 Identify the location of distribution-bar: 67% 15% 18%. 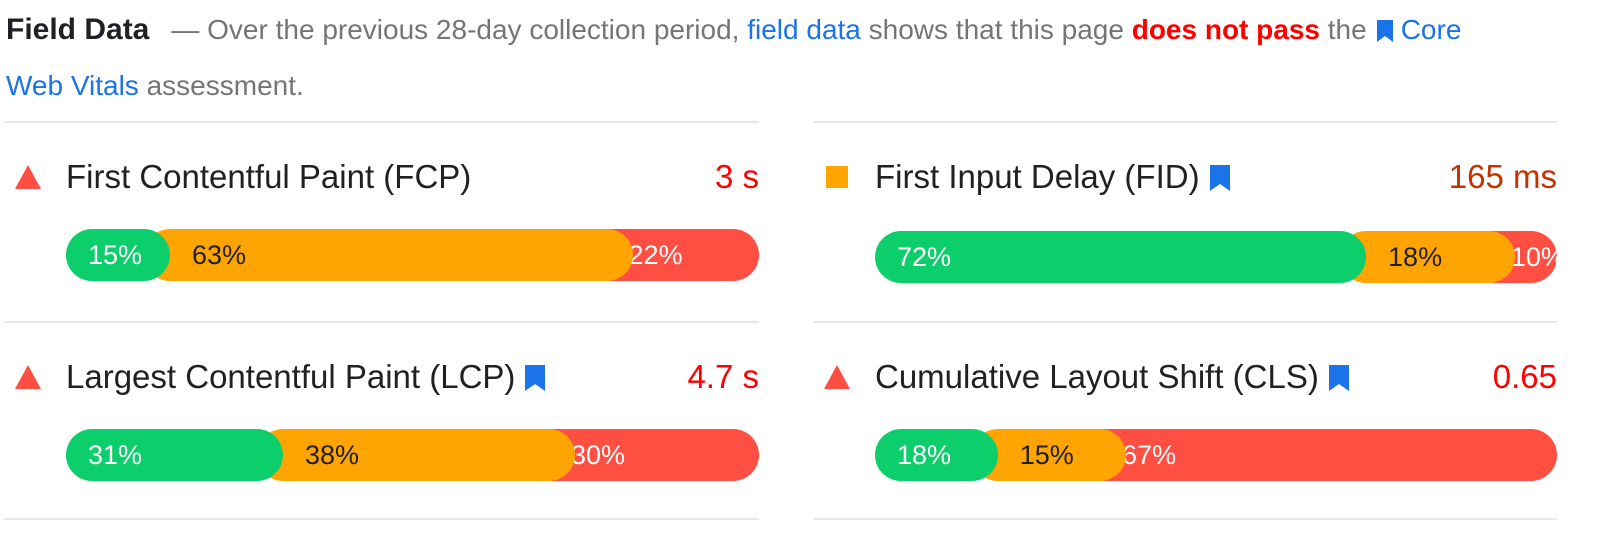
(1216, 455).